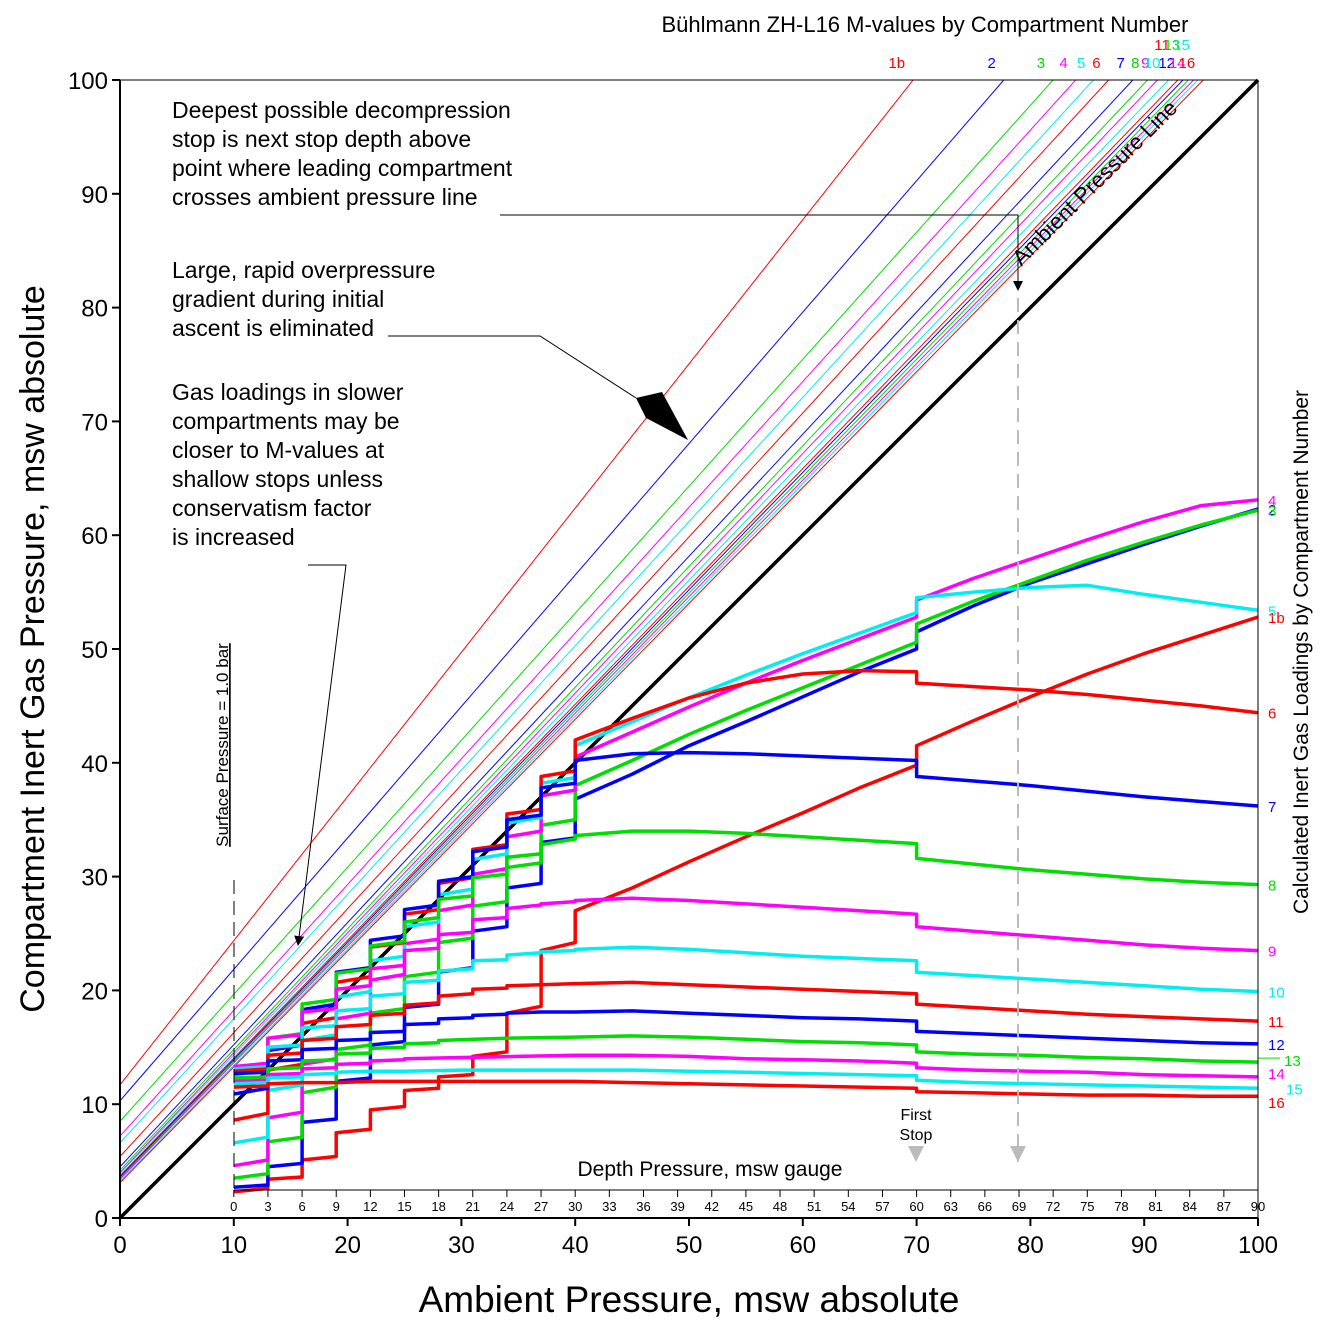  What do you see at coordinates (677, 1206) in the screenshot?
I see `depth-tick-label: 39` at bounding box center [677, 1206].